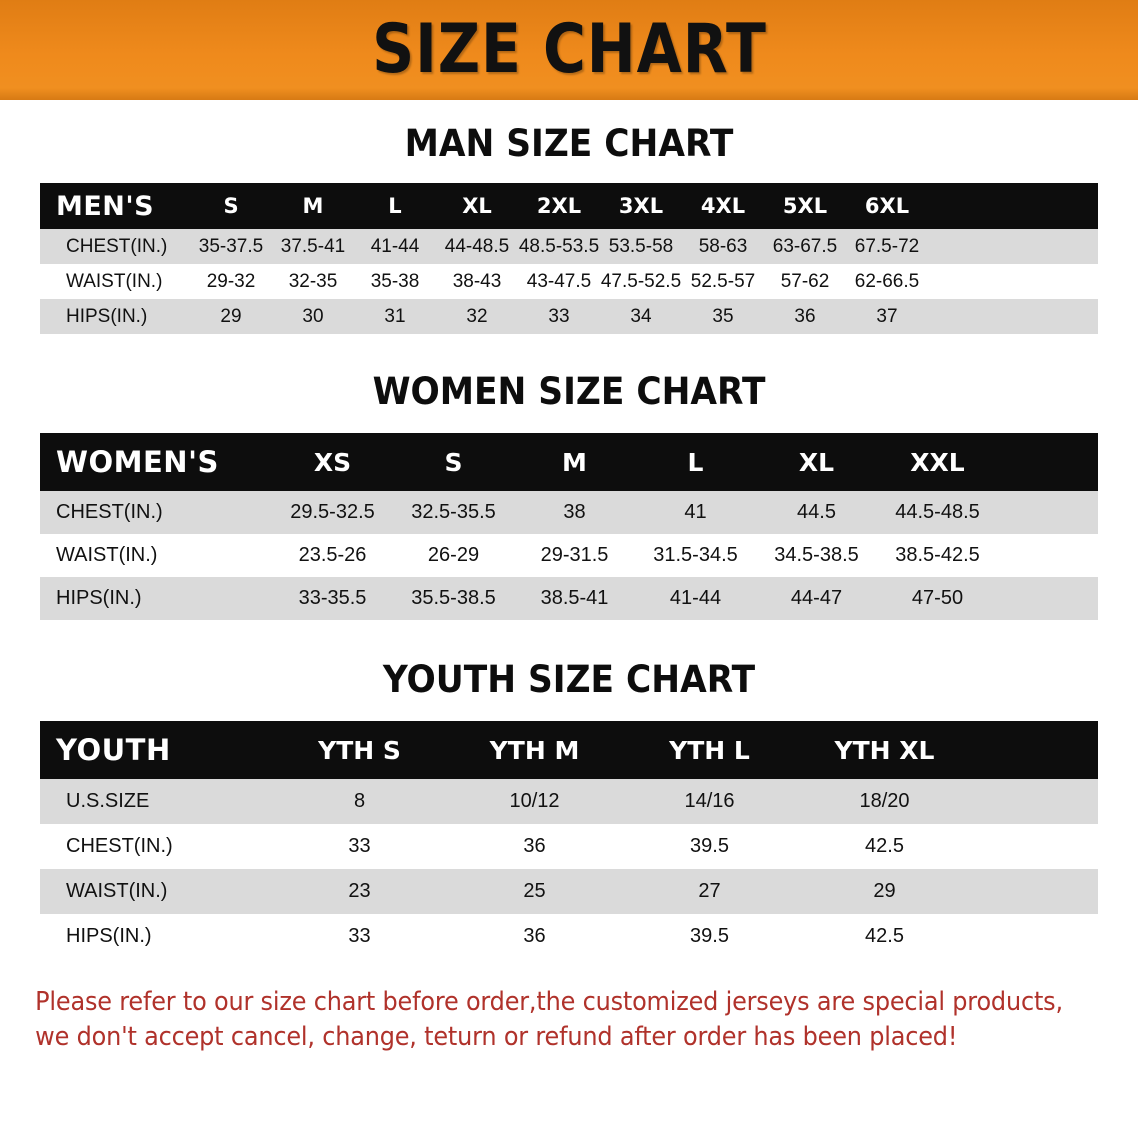  I want to click on table-row: HIPS(IN.) 33 36 39.5 42.5, so click(569, 936).